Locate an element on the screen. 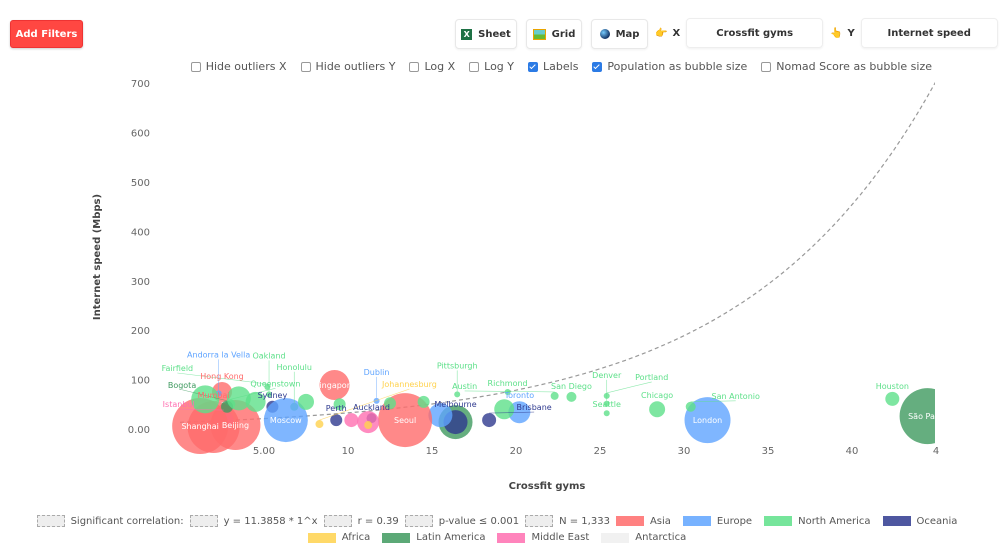 Image resolution: width=1000 pixels, height=549 pixels. option-labels: Labels is located at coordinates (553, 66).